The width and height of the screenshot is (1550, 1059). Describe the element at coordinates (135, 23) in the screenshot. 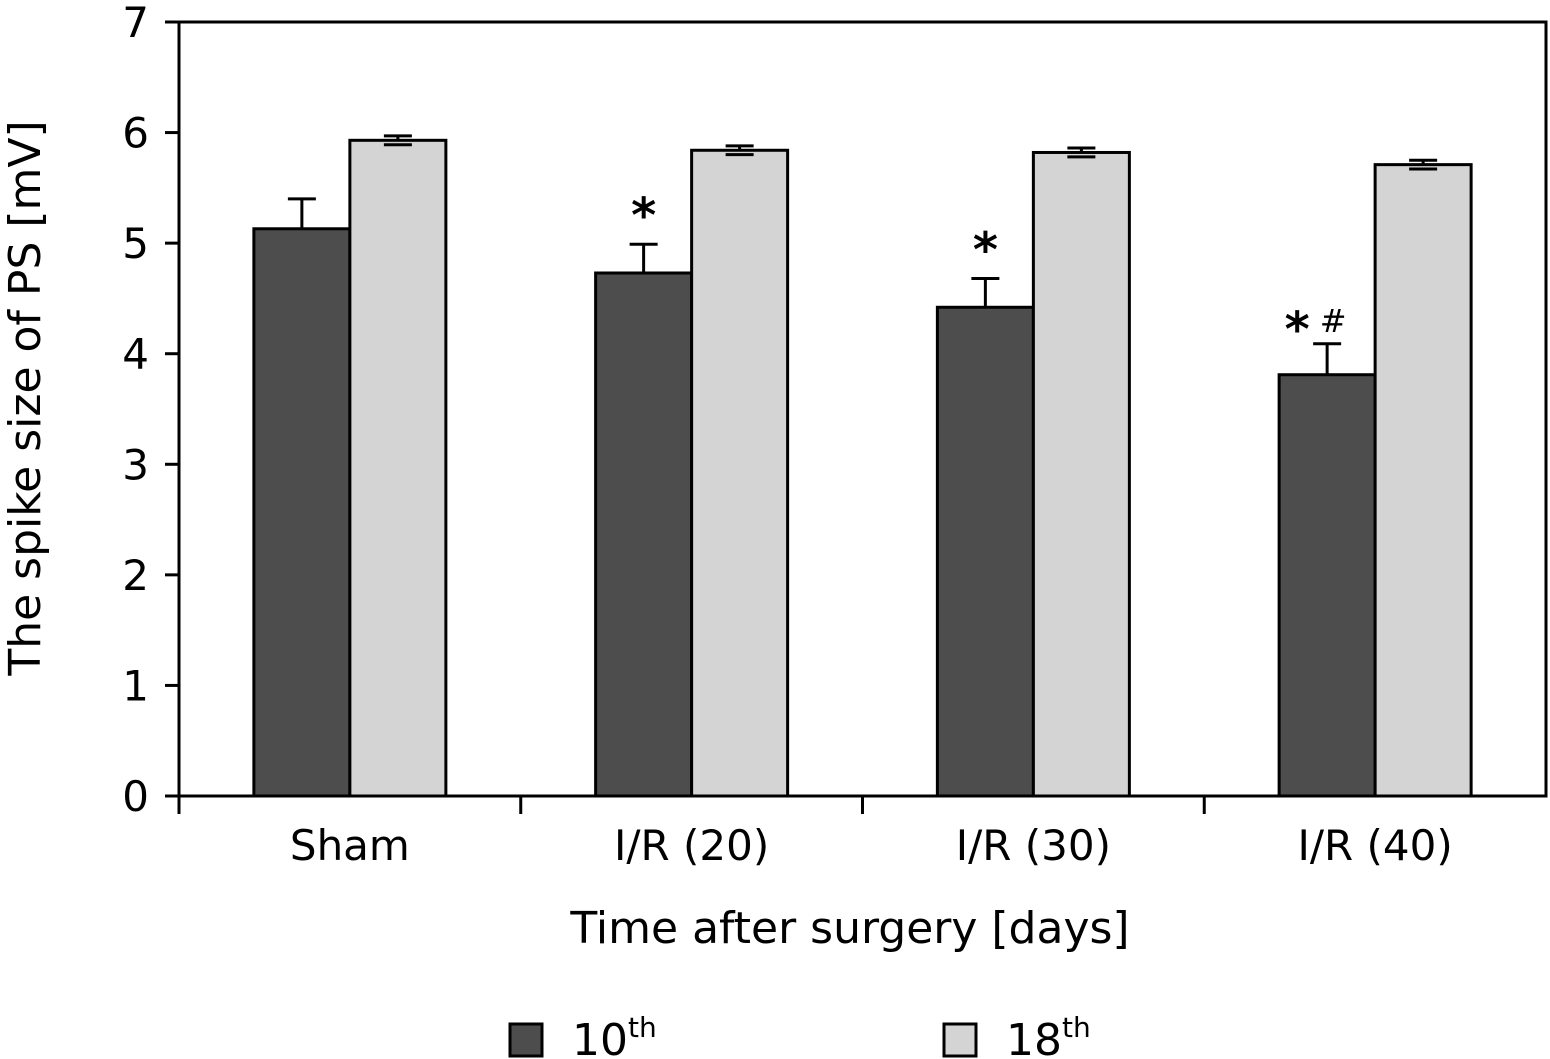

I see `y-tick-label: 7` at that location.